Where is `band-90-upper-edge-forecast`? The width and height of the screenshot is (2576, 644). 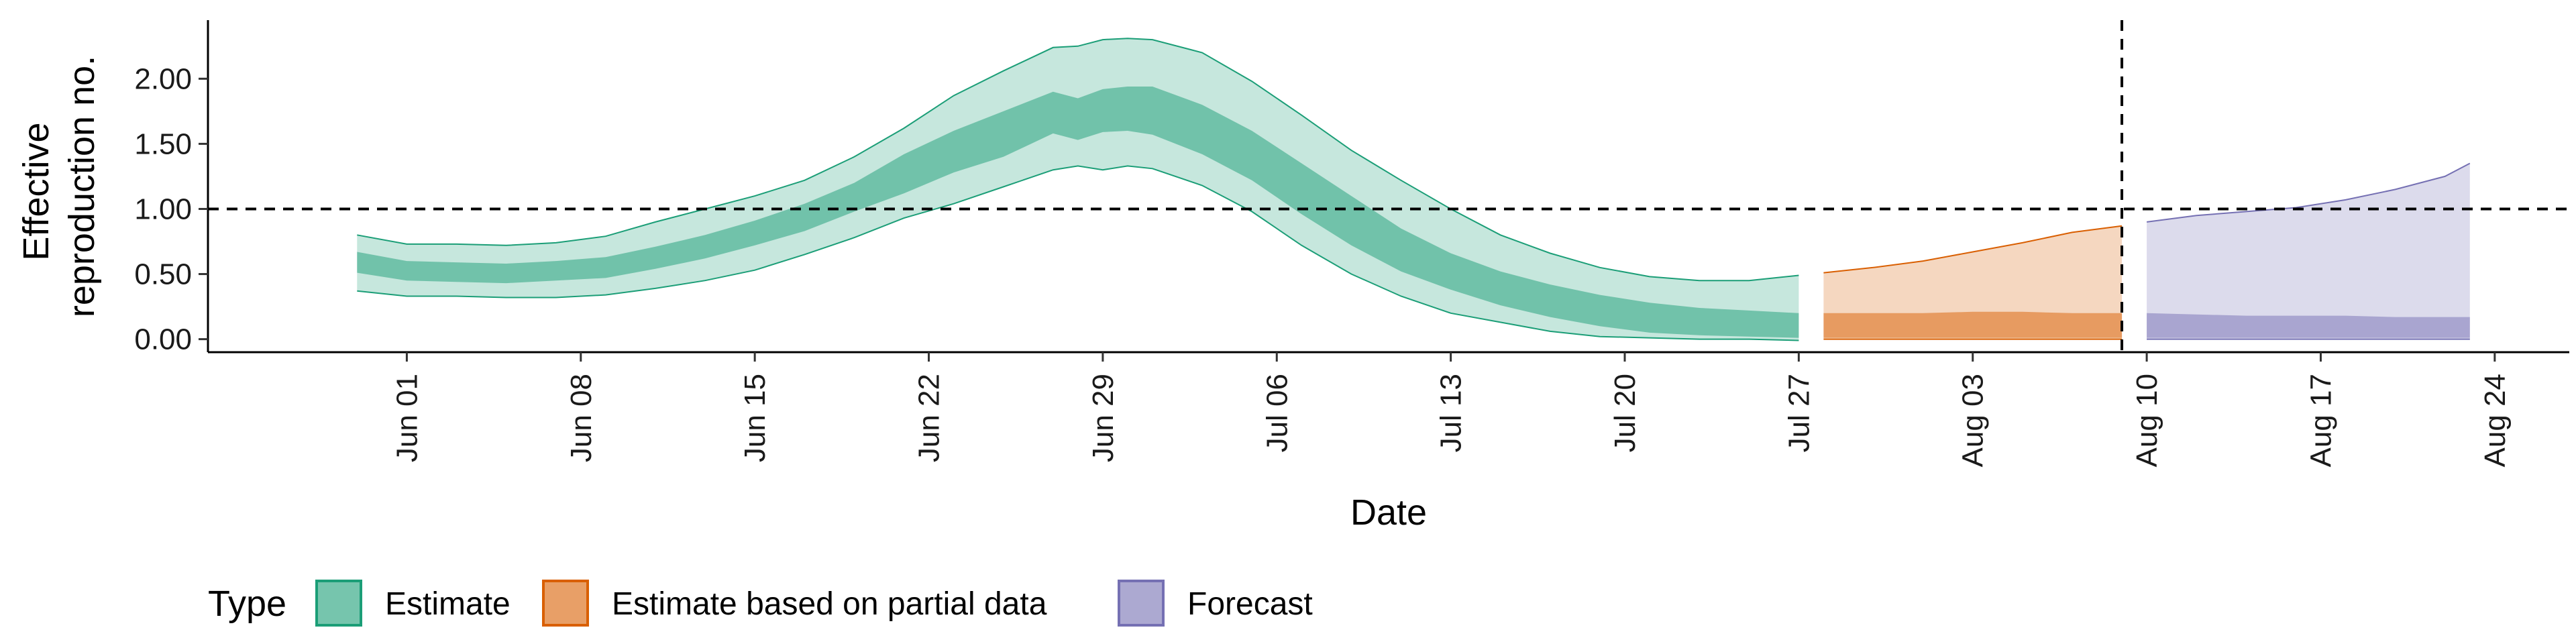
band-90-upper-edge-forecast is located at coordinates (2308, 192).